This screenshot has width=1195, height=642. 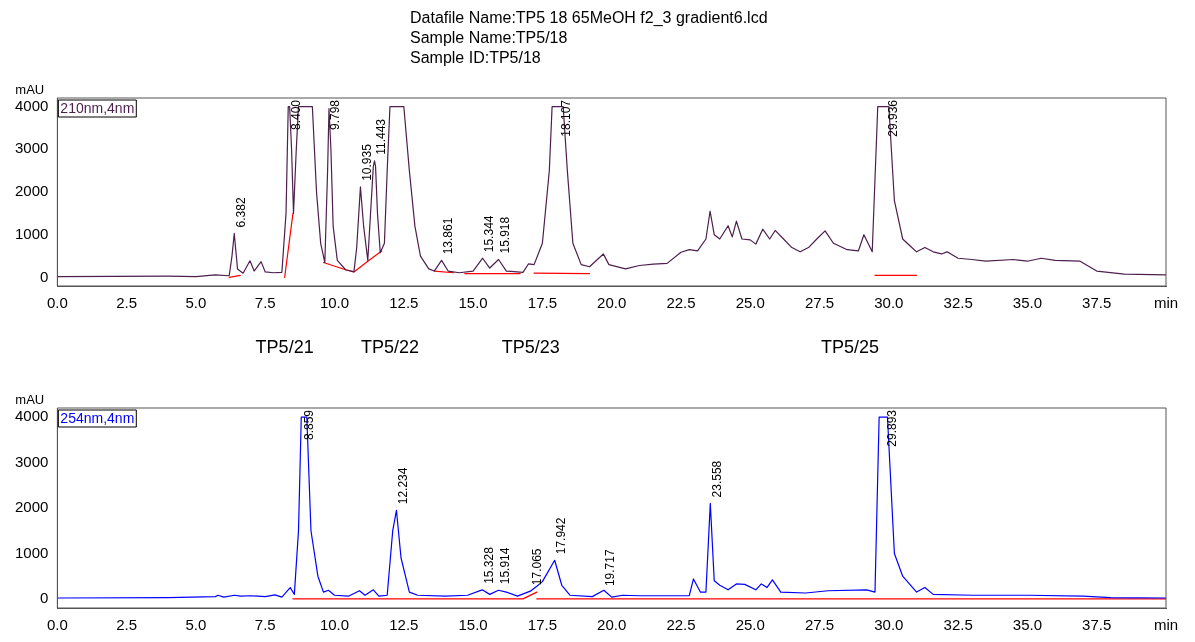 What do you see at coordinates (240, 212) in the screenshot?
I see `annotation: 6.382` at bounding box center [240, 212].